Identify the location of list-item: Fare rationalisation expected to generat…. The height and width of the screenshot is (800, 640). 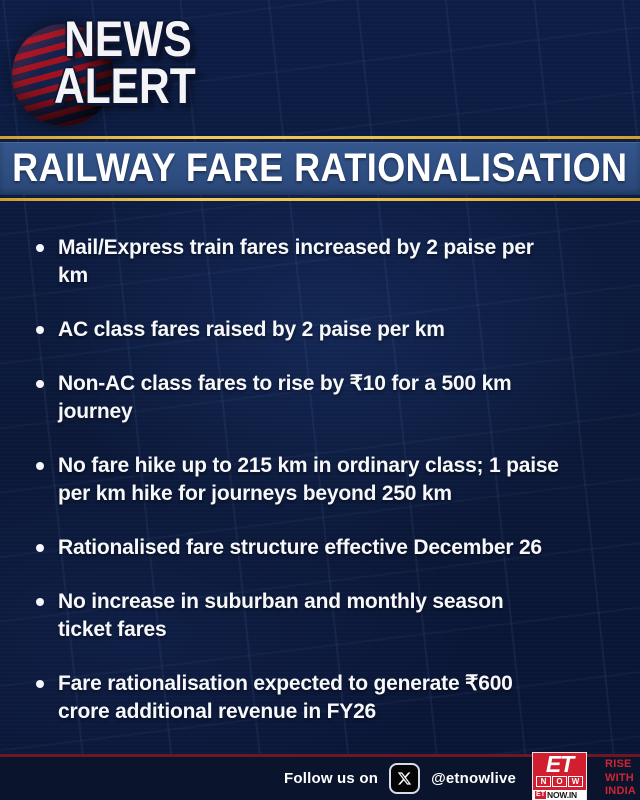
(325, 698).